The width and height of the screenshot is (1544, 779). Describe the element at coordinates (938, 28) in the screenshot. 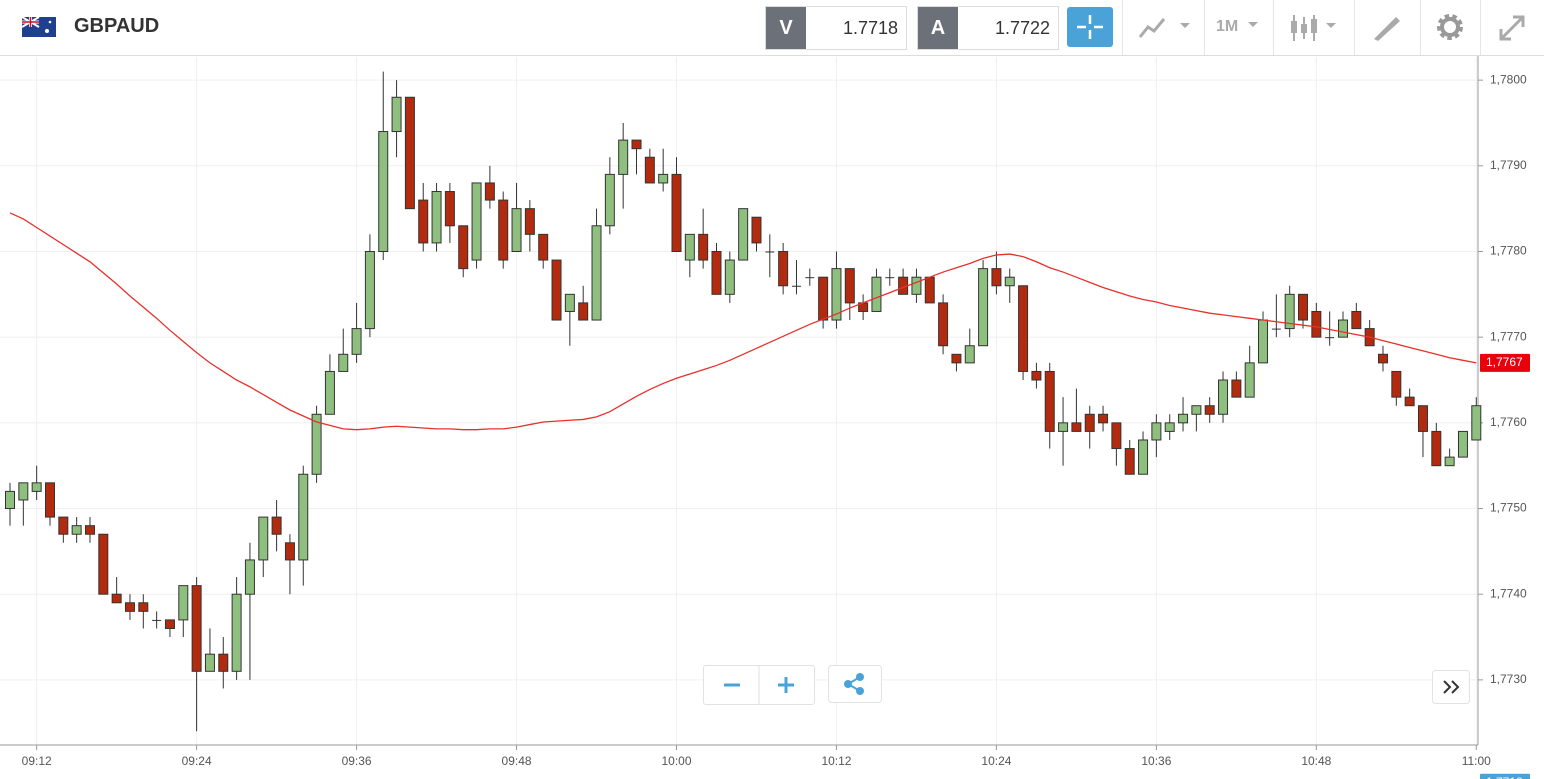

I see `buy-label: A` at that location.